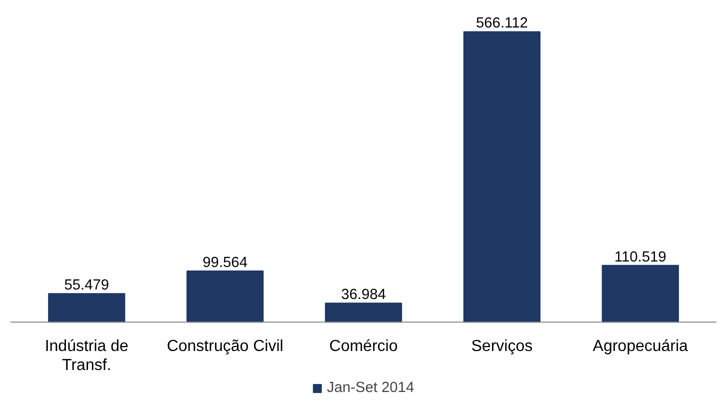 Image resolution: width=726 pixels, height=407 pixels. Describe the element at coordinates (87, 286) in the screenshot. I see `data-label: 55.479` at that location.